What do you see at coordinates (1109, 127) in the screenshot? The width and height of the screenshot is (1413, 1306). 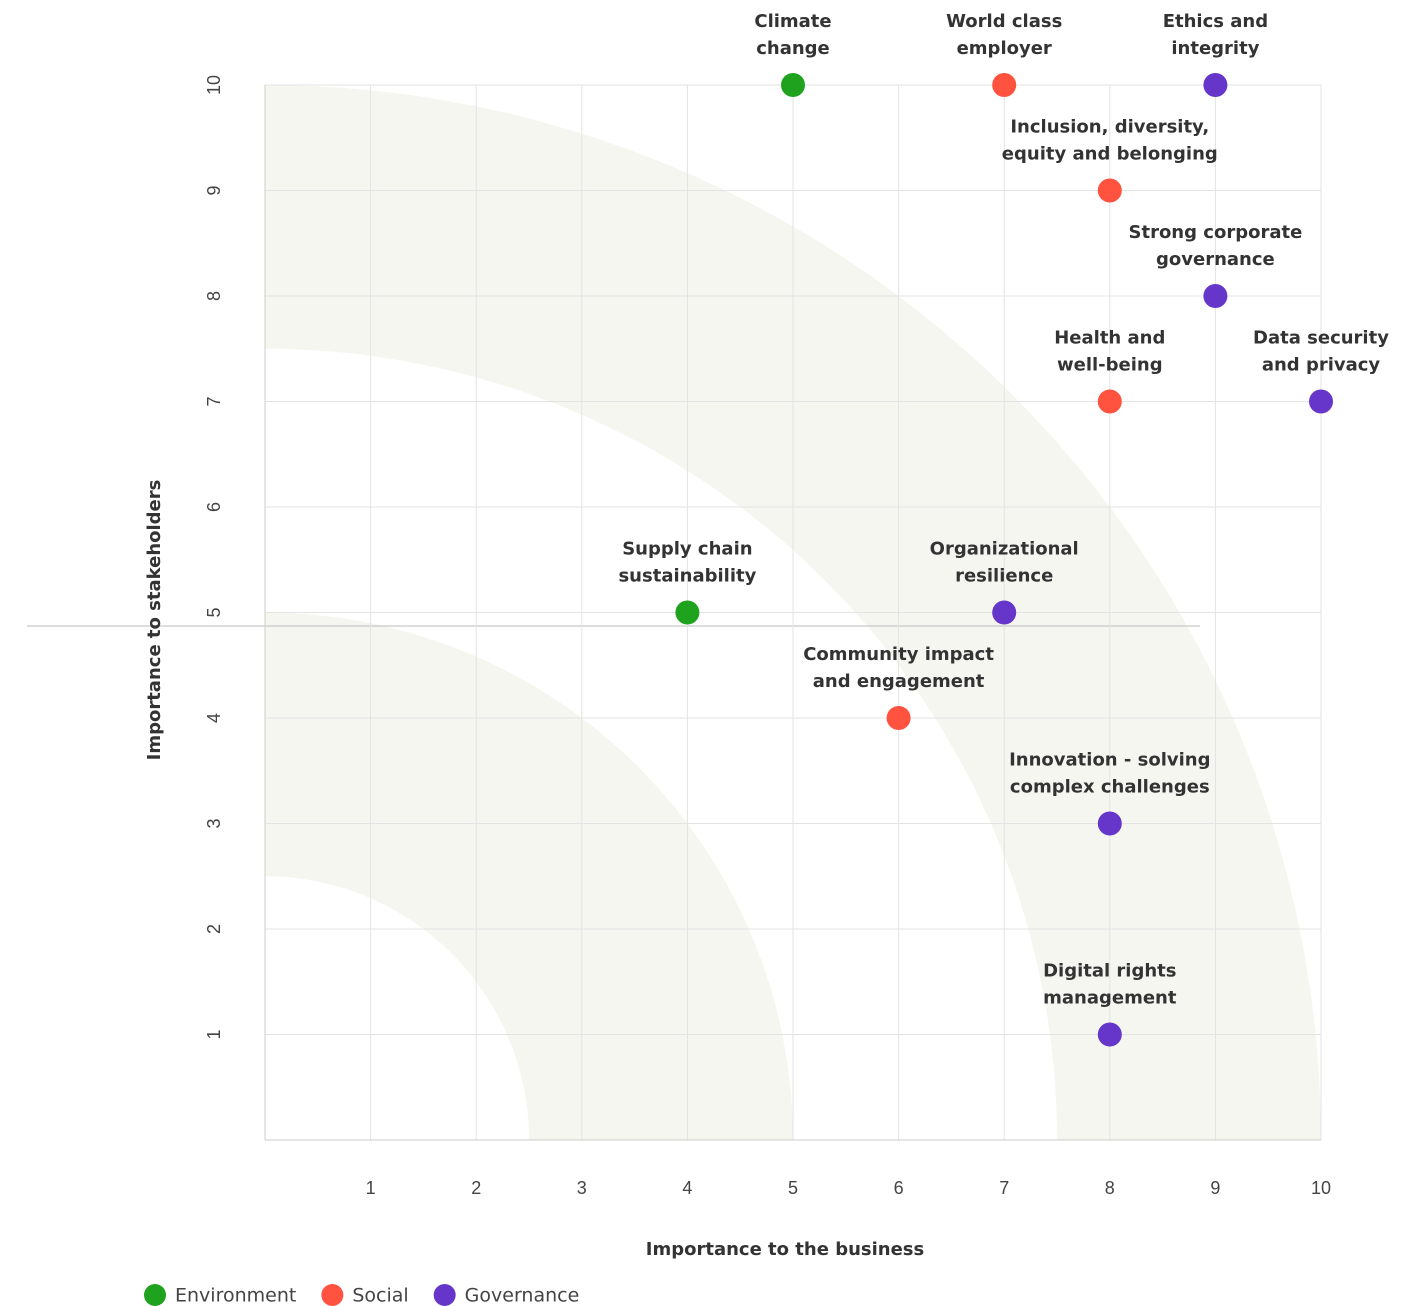 I see `point-label: Inclusion, diversity,` at bounding box center [1109, 127].